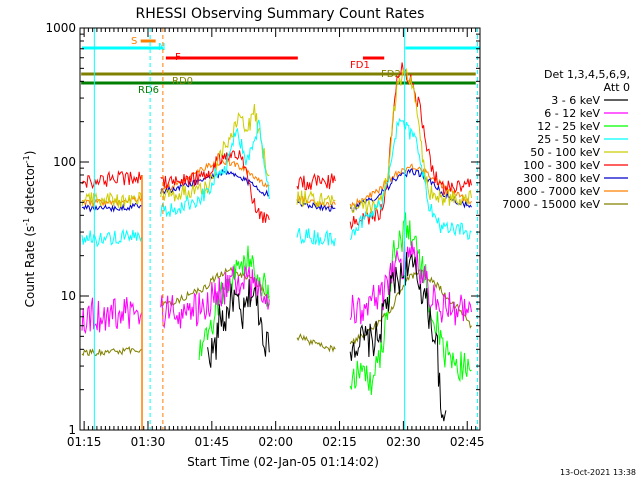 Image resolution: width=640 pixels, height=480 pixels. I want to click on y-axis-label: Count Rate (s-1 detector-1), so click(29, 229).